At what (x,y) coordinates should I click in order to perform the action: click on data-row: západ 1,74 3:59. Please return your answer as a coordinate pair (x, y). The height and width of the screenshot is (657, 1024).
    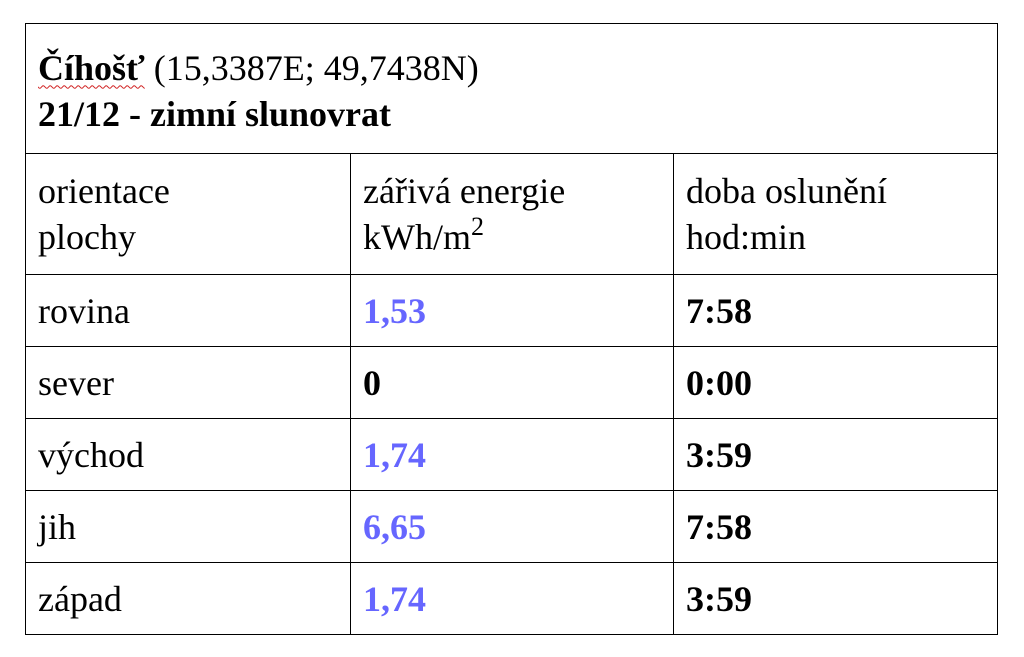
    Looking at the image, I should click on (512, 598).